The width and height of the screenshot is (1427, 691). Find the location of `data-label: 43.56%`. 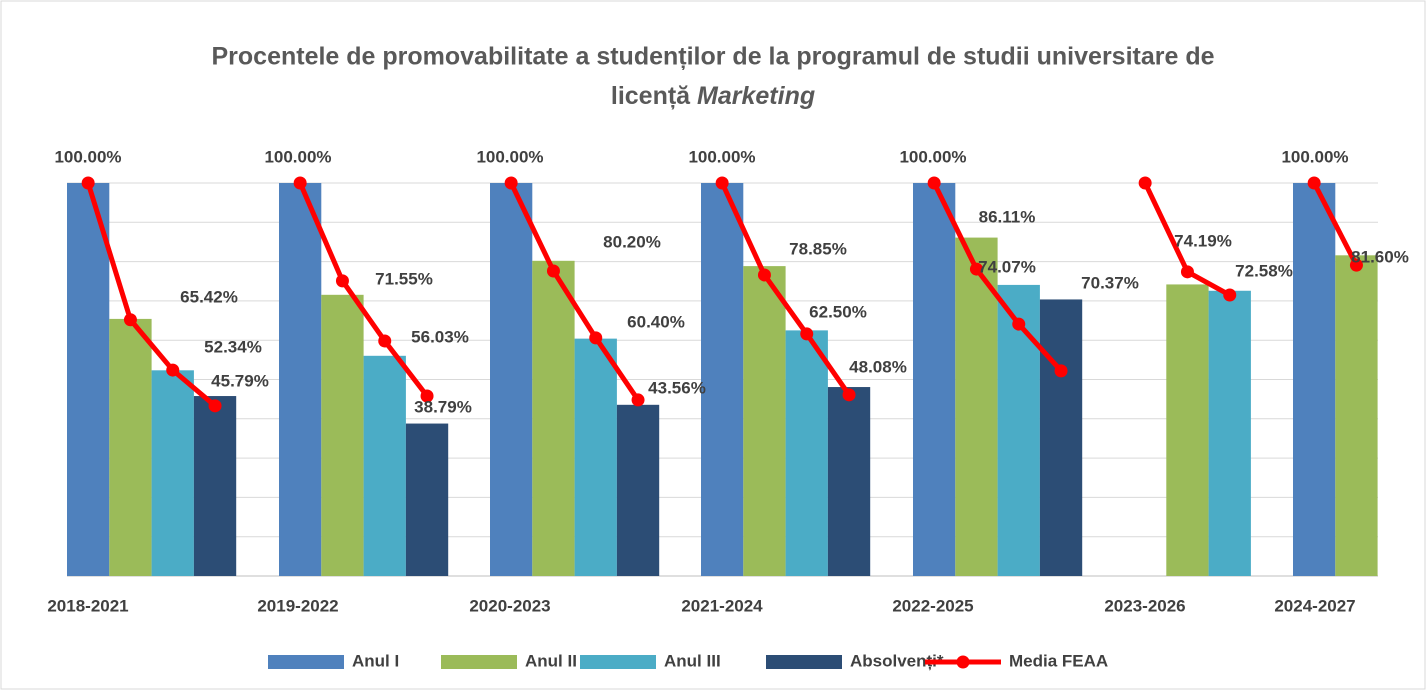

data-label: 43.56% is located at coordinates (677, 387).